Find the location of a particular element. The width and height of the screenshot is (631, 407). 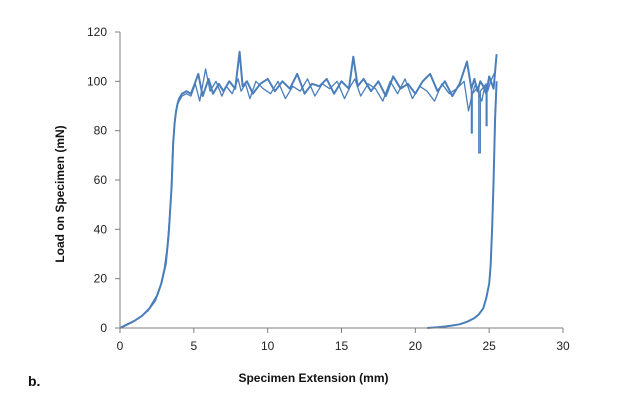

x-tick-label: 5 is located at coordinates (193, 346).